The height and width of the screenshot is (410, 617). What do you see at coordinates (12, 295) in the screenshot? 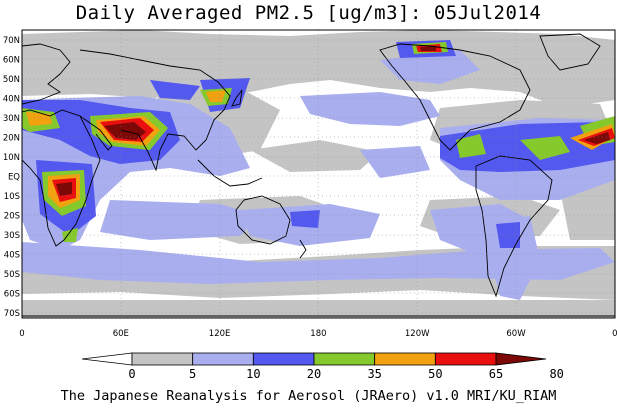
I see `lat-label: 60S` at bounding box center [12, 295].